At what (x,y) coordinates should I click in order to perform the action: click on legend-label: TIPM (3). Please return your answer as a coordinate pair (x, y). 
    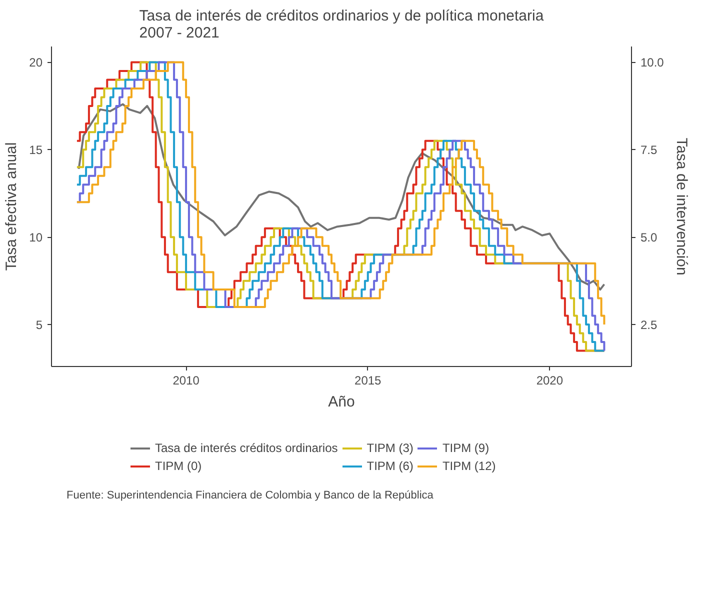
    Looking at the image, I should click on (390, 448).